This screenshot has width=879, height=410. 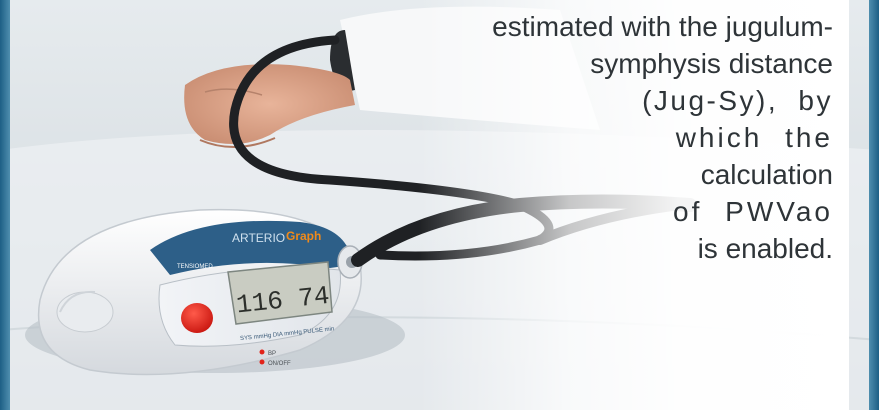 What do you see at coordinates (765, 248) in the screenshot?
I see `caption-line: is enabled.` at bounding box center [765, 248].